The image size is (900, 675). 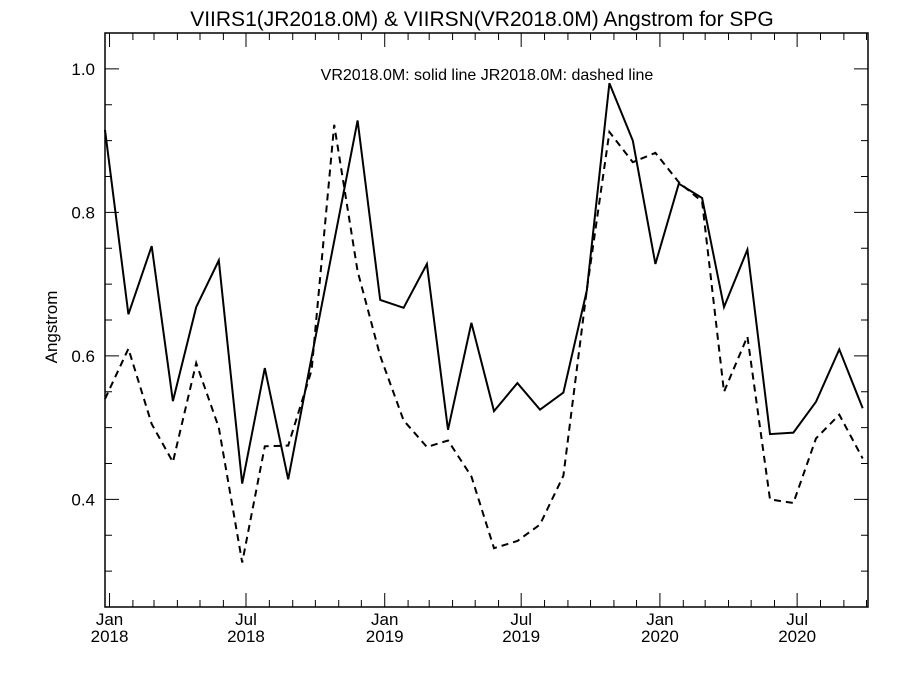 What do you see at coordinates (83, 212) in the screenshot?
I see `y-tick-label: 0.8` at bounding box center [83, 212].